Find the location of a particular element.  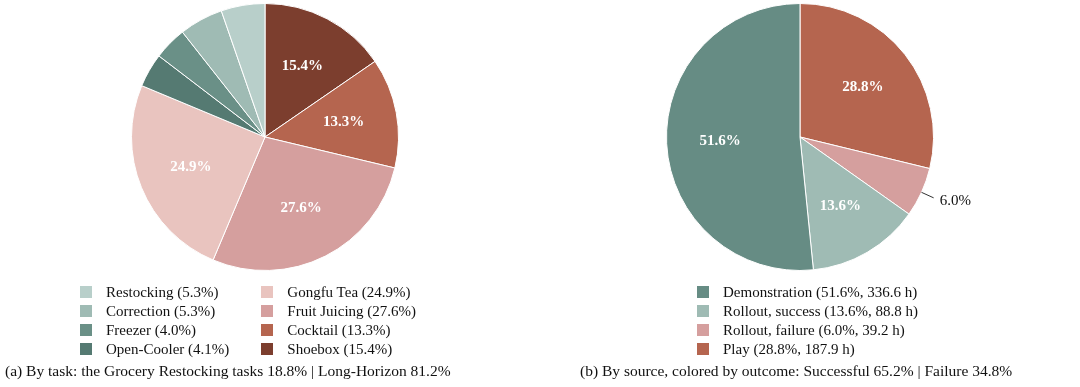

legend-label: Shoebox (15.4%) is located at coordinates (340, 349).